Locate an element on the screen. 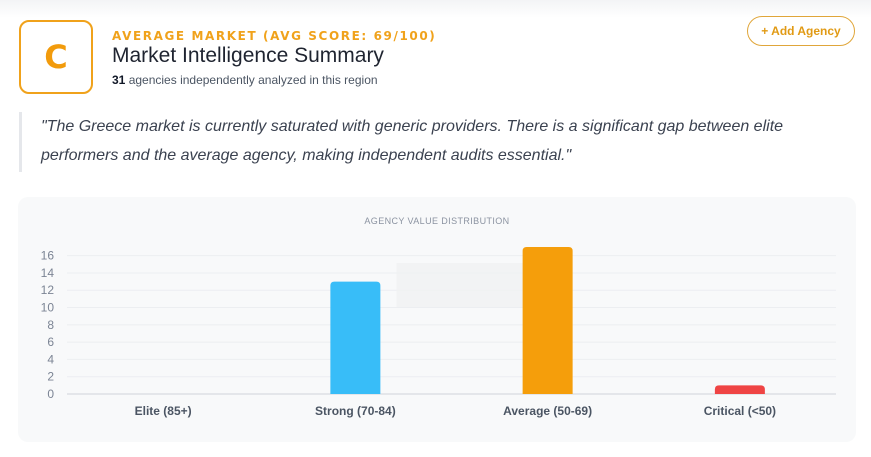 This screenshot has width=871, height=457. grade-letter: C is located at coordinates (56, 57).